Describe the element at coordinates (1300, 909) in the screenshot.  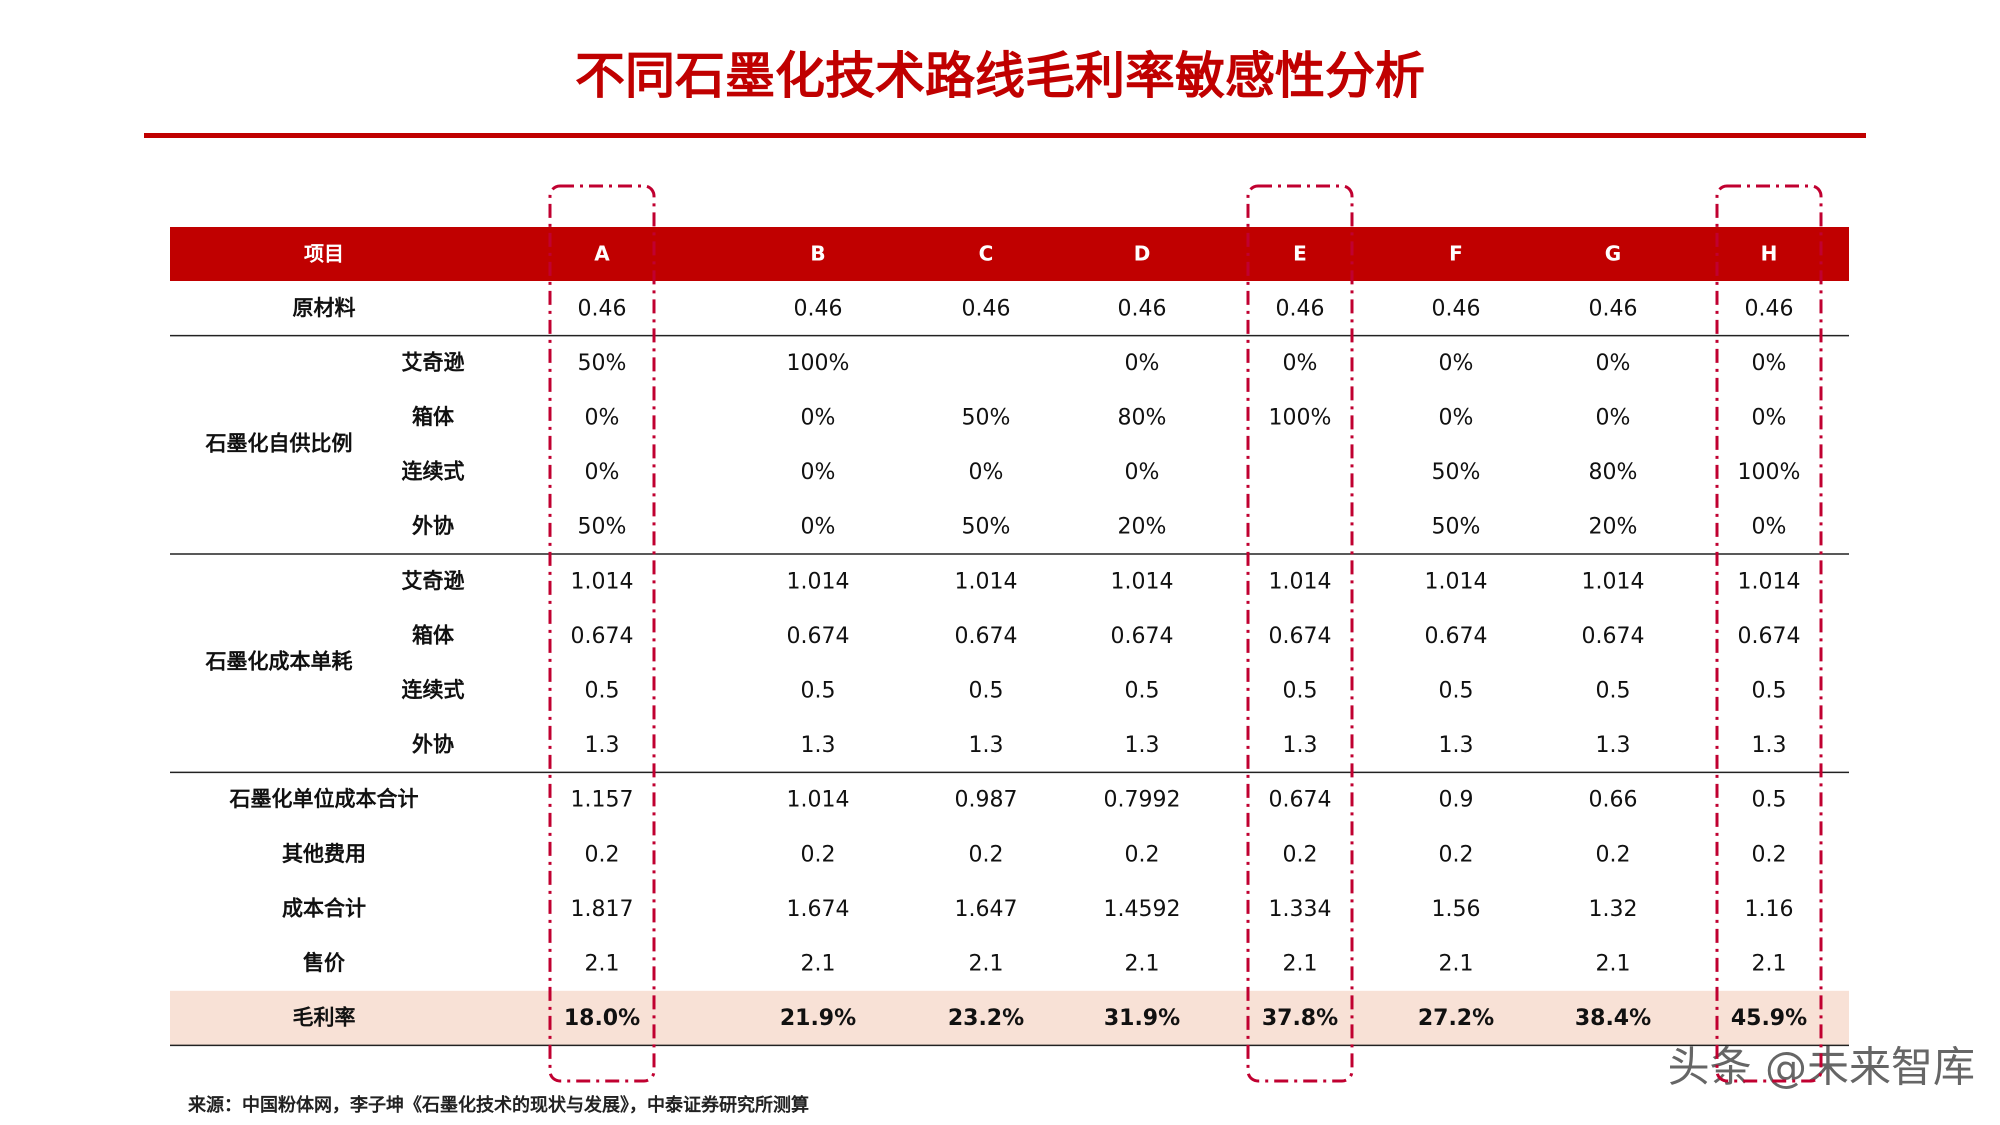
I see `cell: 1.334` at that location.